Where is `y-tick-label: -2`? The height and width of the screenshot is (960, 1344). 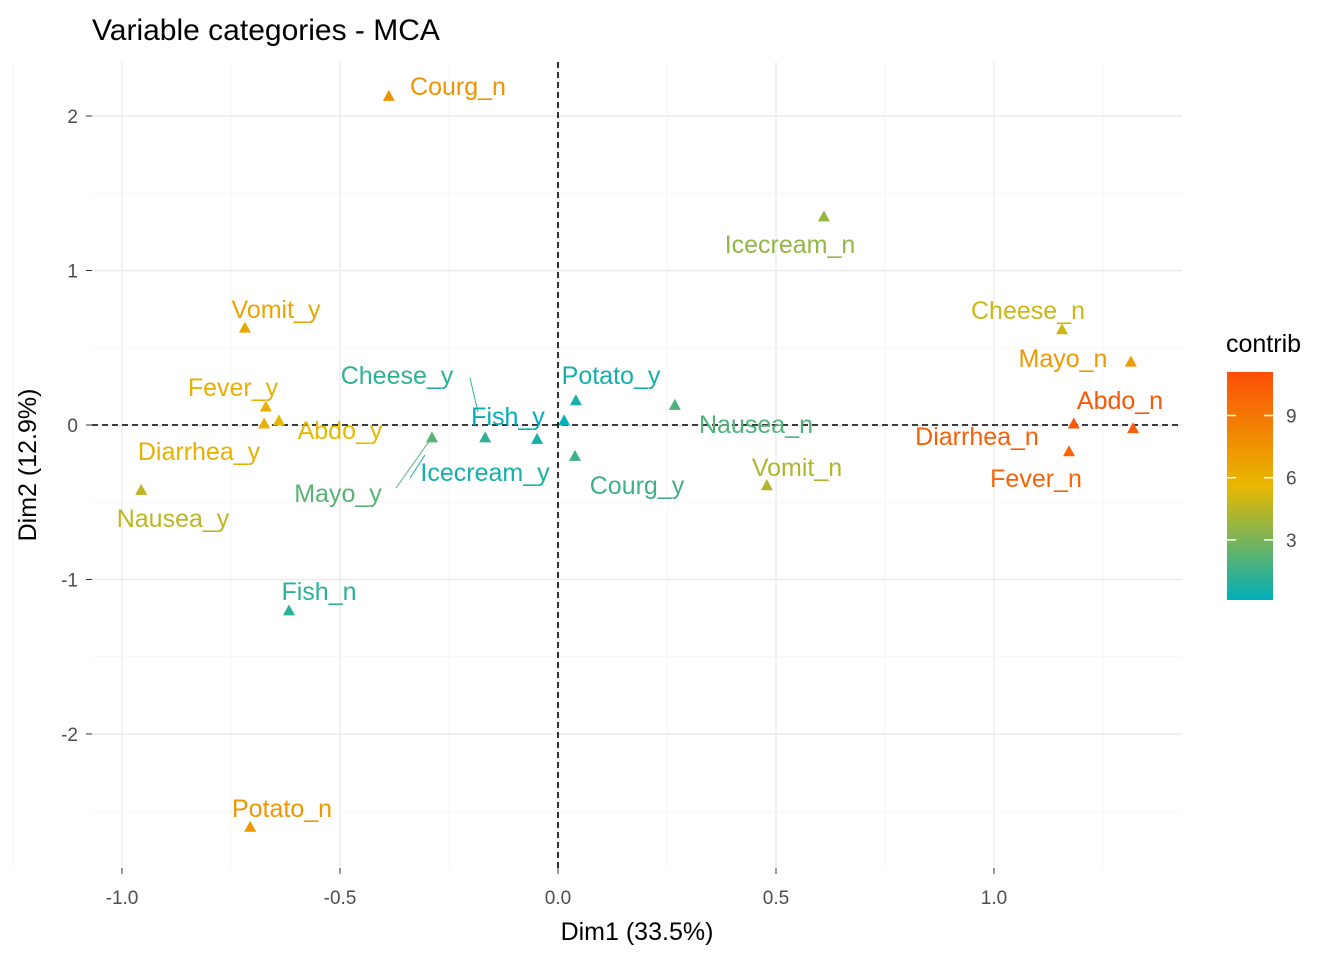
y-tick-label: -2 is located at coordinates (69, 735).